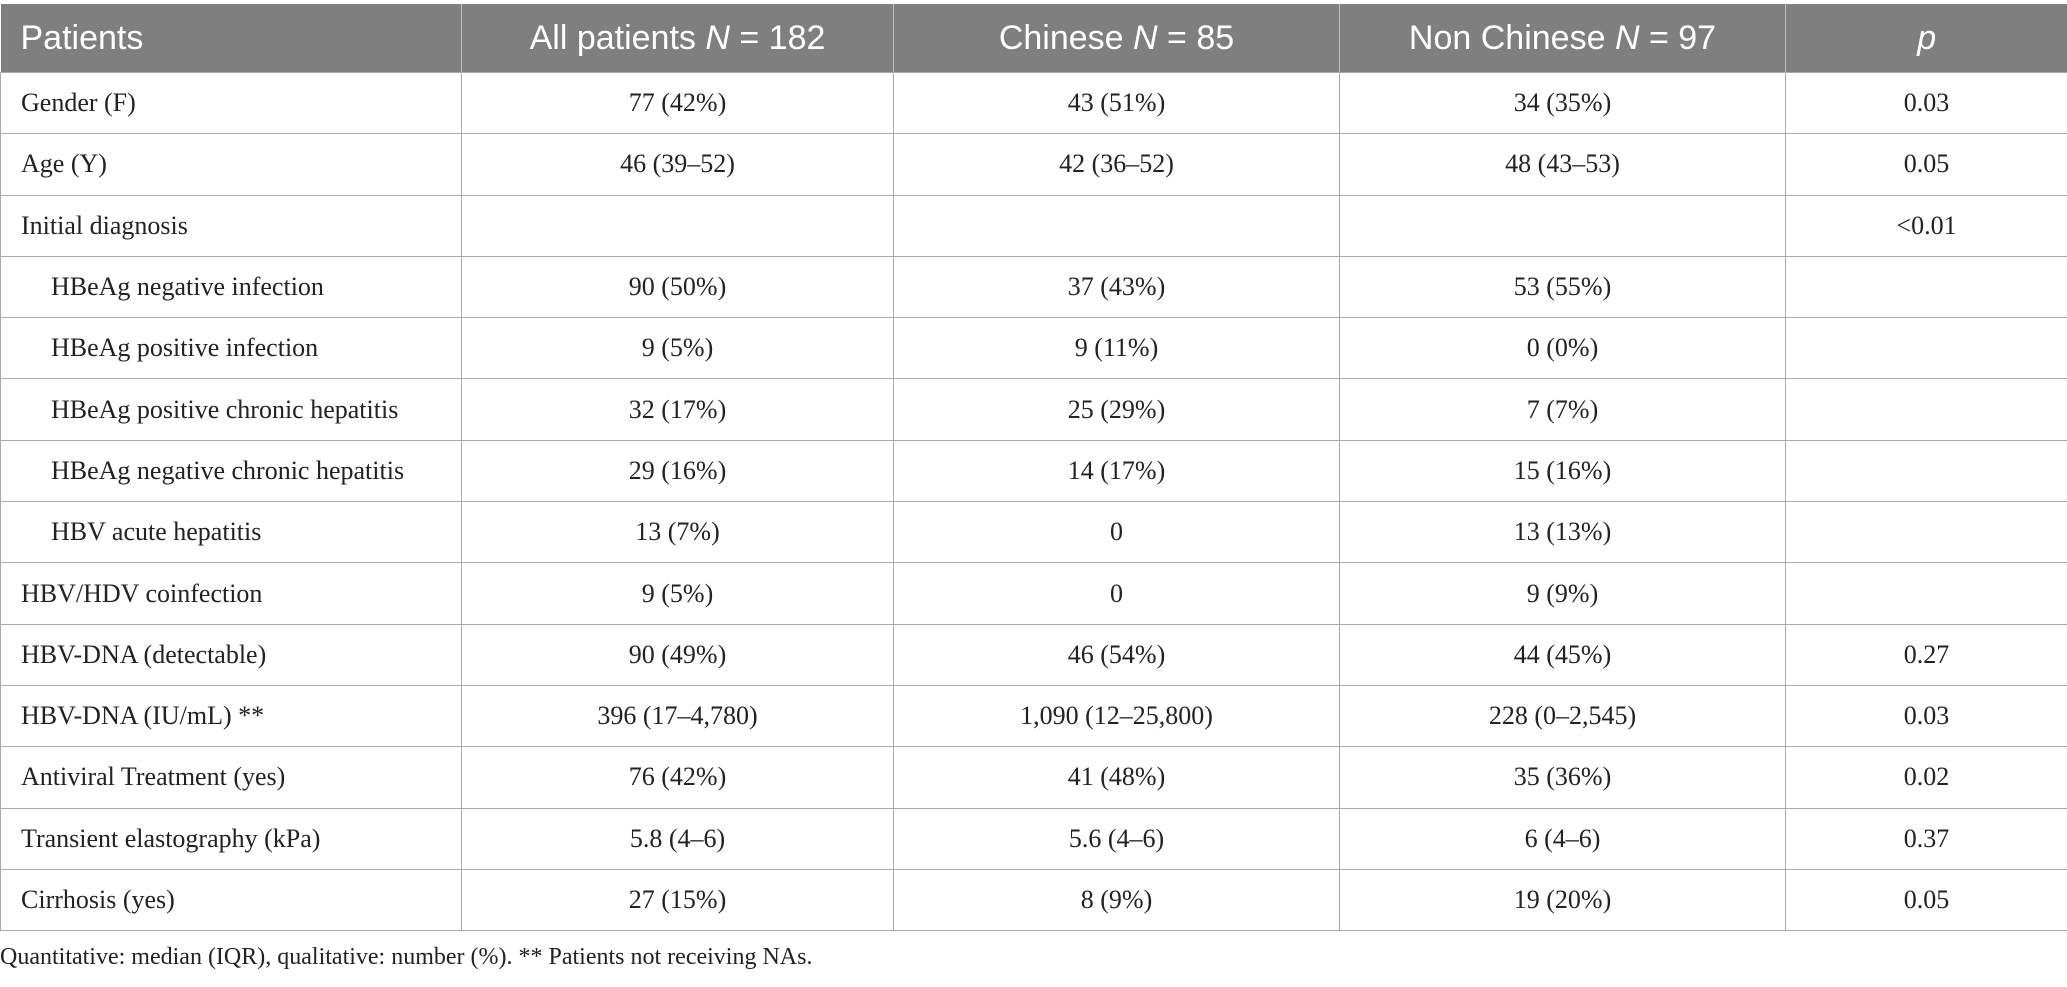 The height and width of the screenshot is (987, 2067). Describe the element at coordinates (1145, 37) in the screenshot. I see `header-chinese-n: N` at that location.